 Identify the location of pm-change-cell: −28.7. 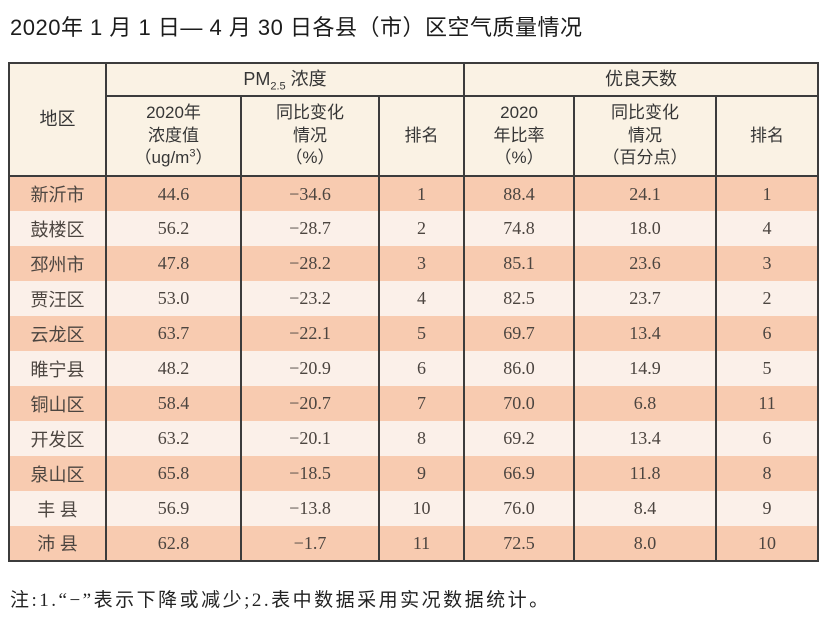
(310, 228).